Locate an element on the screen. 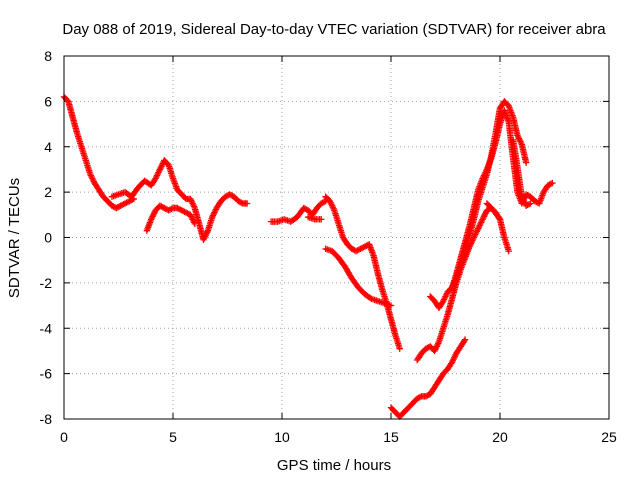 The image size is (640, 480). y-tick-label: -6 is located at coordinates (46, 374).